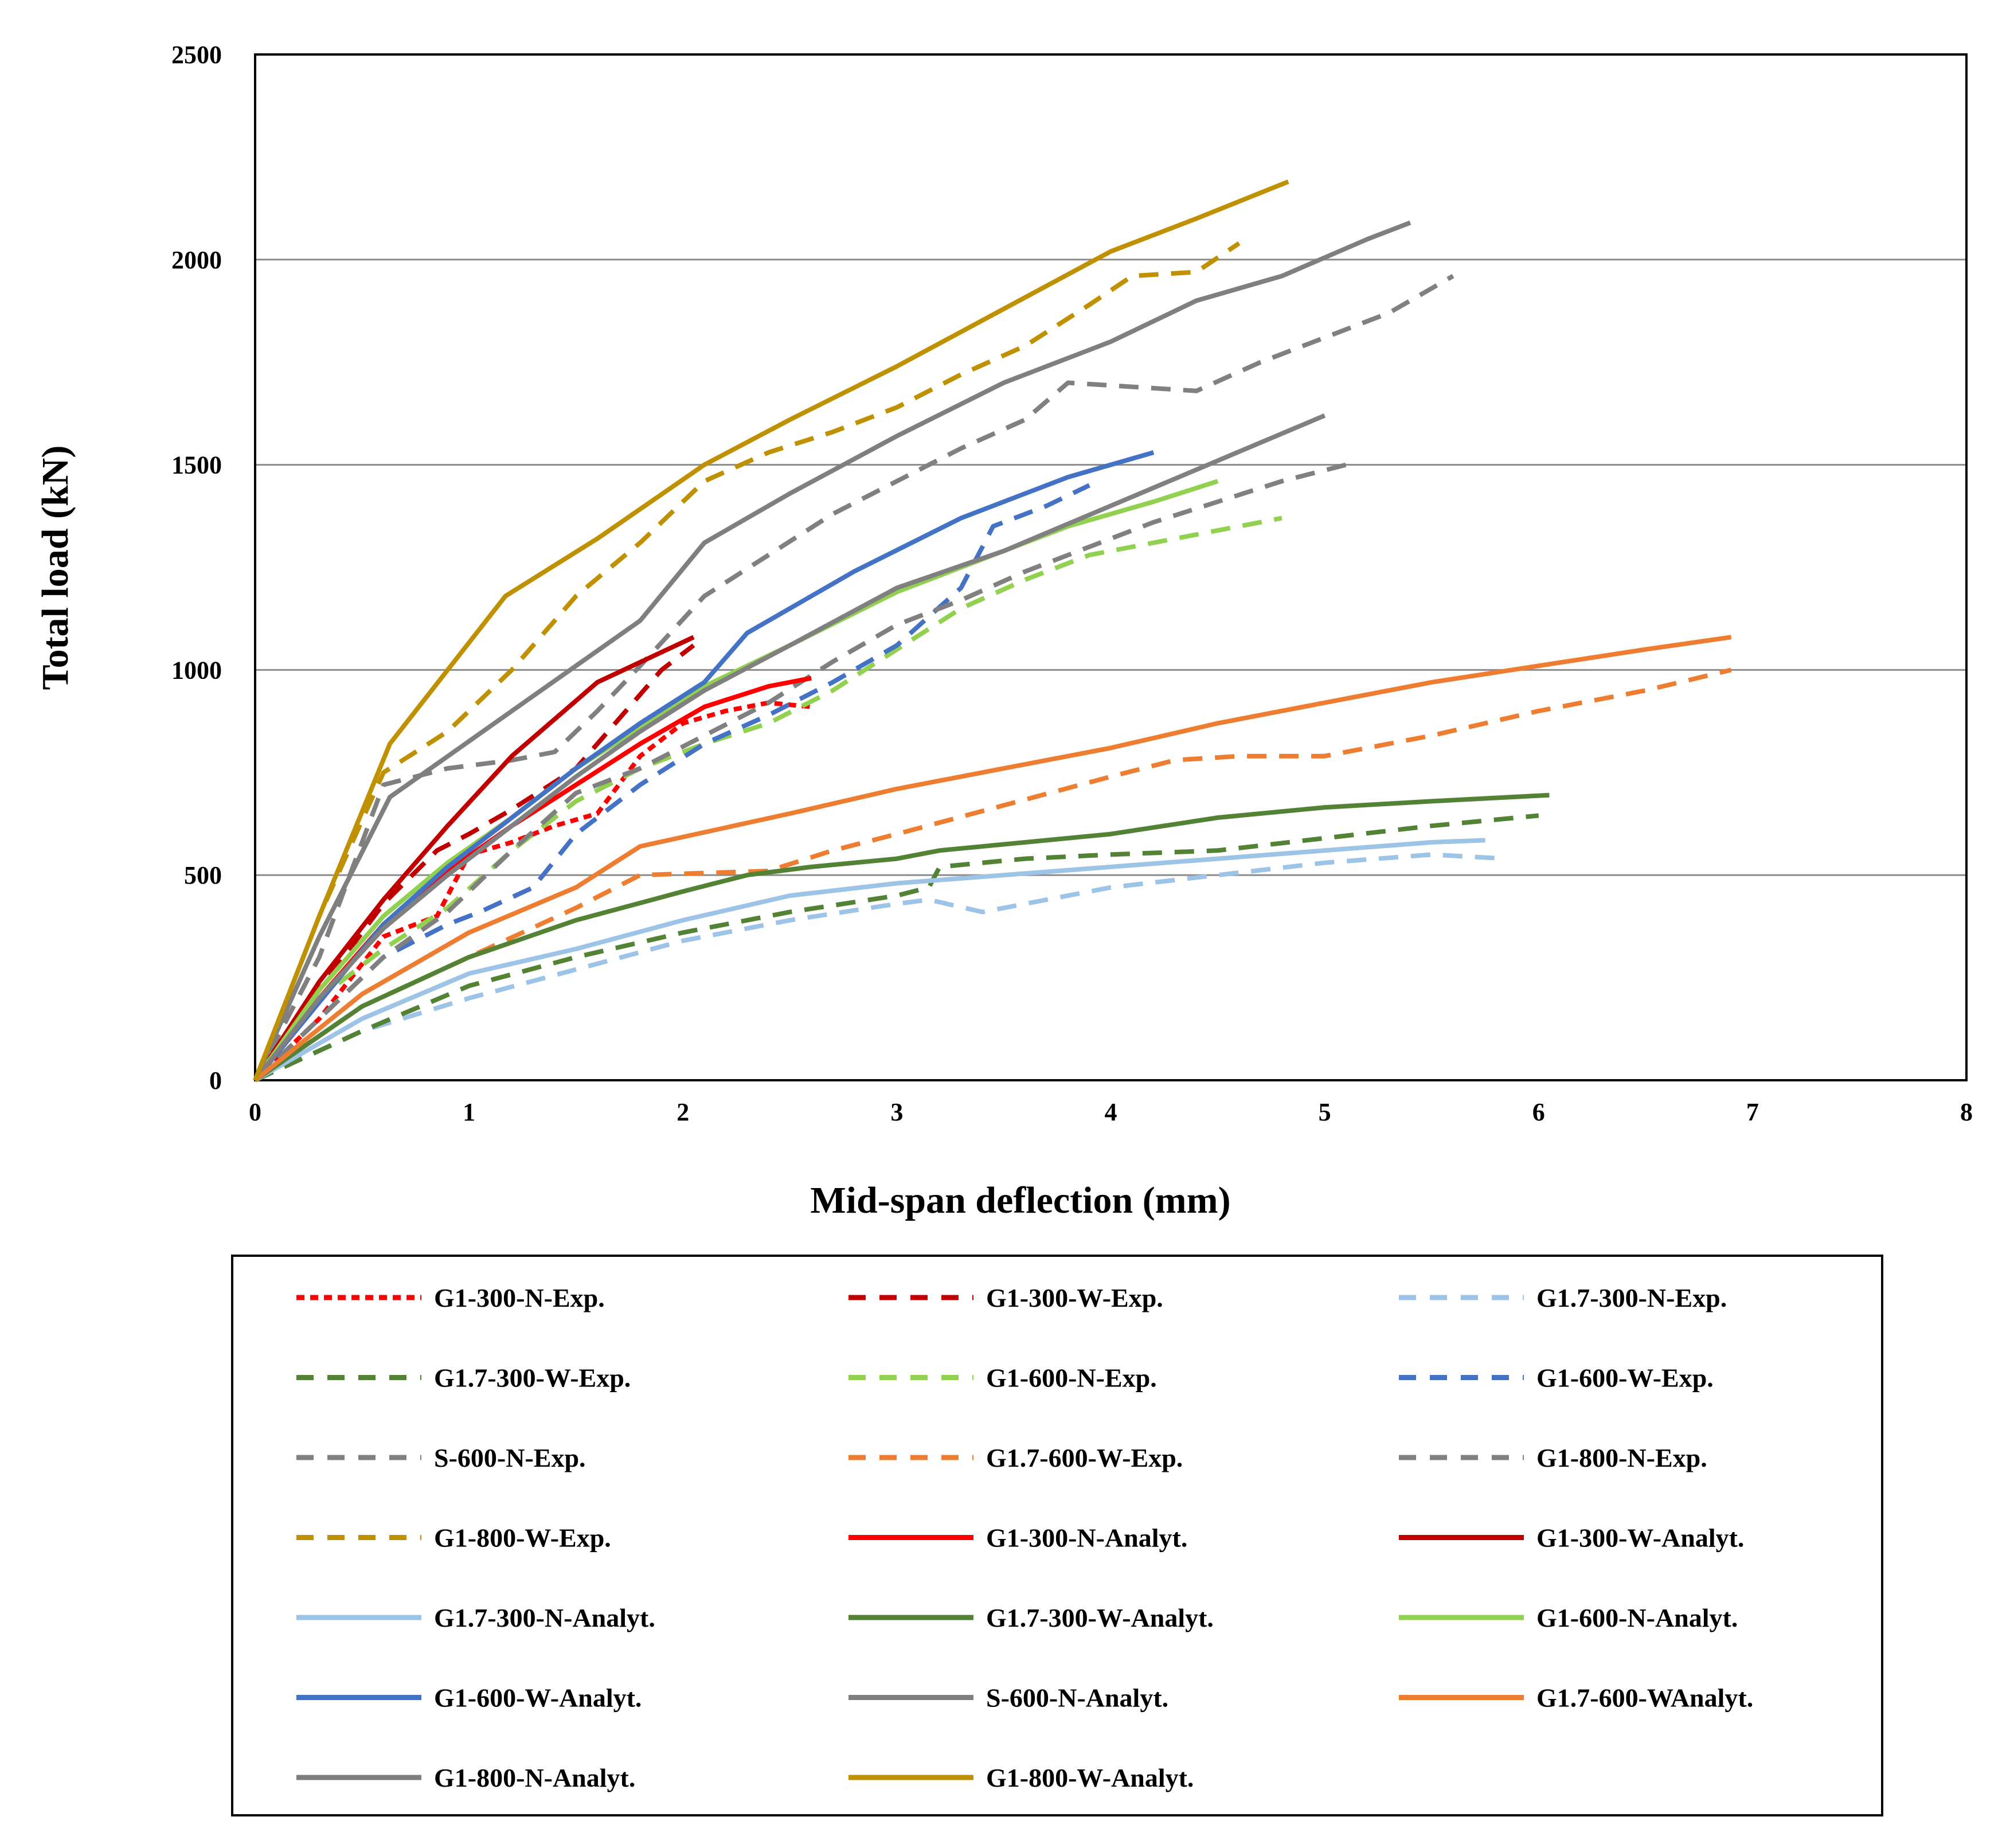 This screenshot has height=1848, width=2006. I want to click on y-axis-tick-labels: 0 500 1000 1500 2000 2500, so click(196, 568).